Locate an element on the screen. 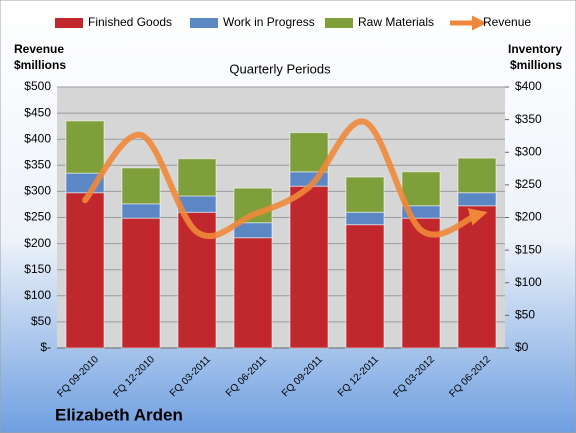 The height and width of the screenshot is (433, 576). y-axis-label: Revenue is located at coordinates (39, 49).